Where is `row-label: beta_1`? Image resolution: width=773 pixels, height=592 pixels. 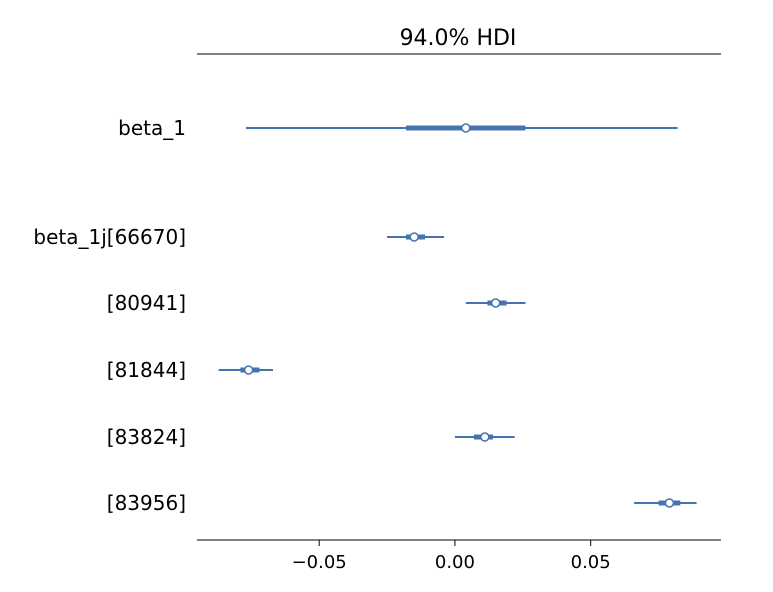
row-label: beta_1 is located at coordinates (152, 128).